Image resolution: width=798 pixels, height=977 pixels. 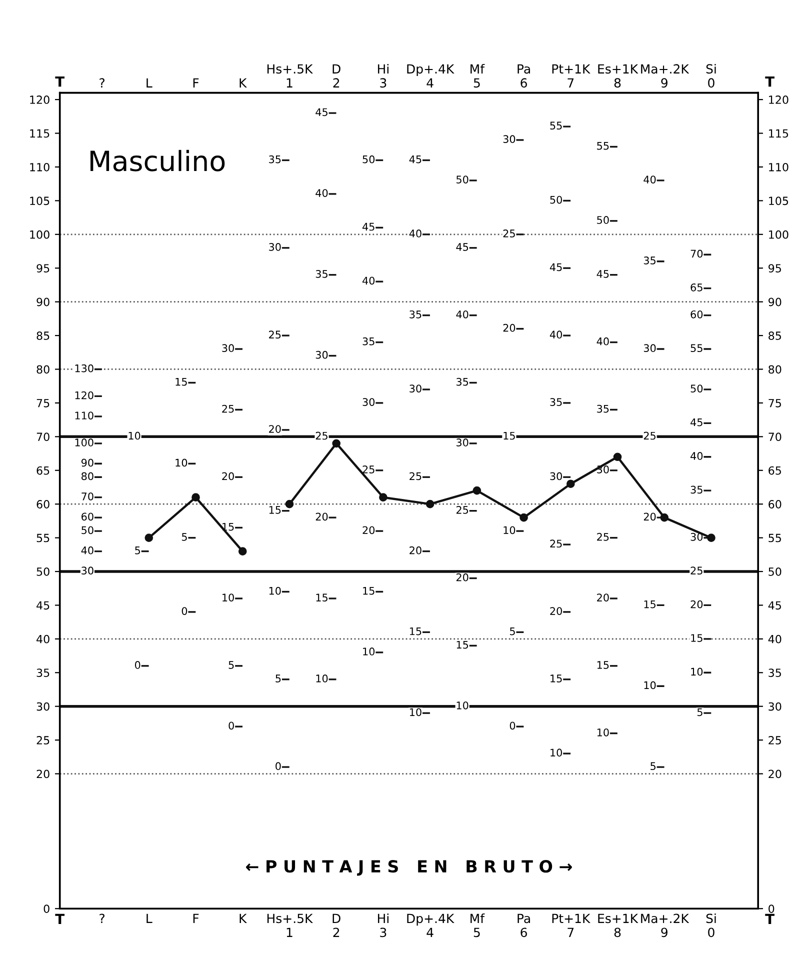 What do you see at coordinates (43, 639) in the screenshot?
I see `y-tick-label: 40` at bounding box center [43, 639].